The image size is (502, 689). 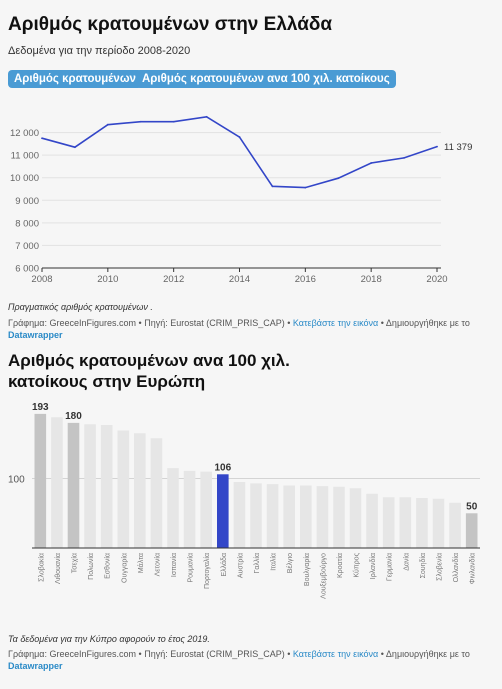 I want to click on chart1-subtitle: Δεδομένα για την περίοδο 2008-2020, so click(x=99, y=51).